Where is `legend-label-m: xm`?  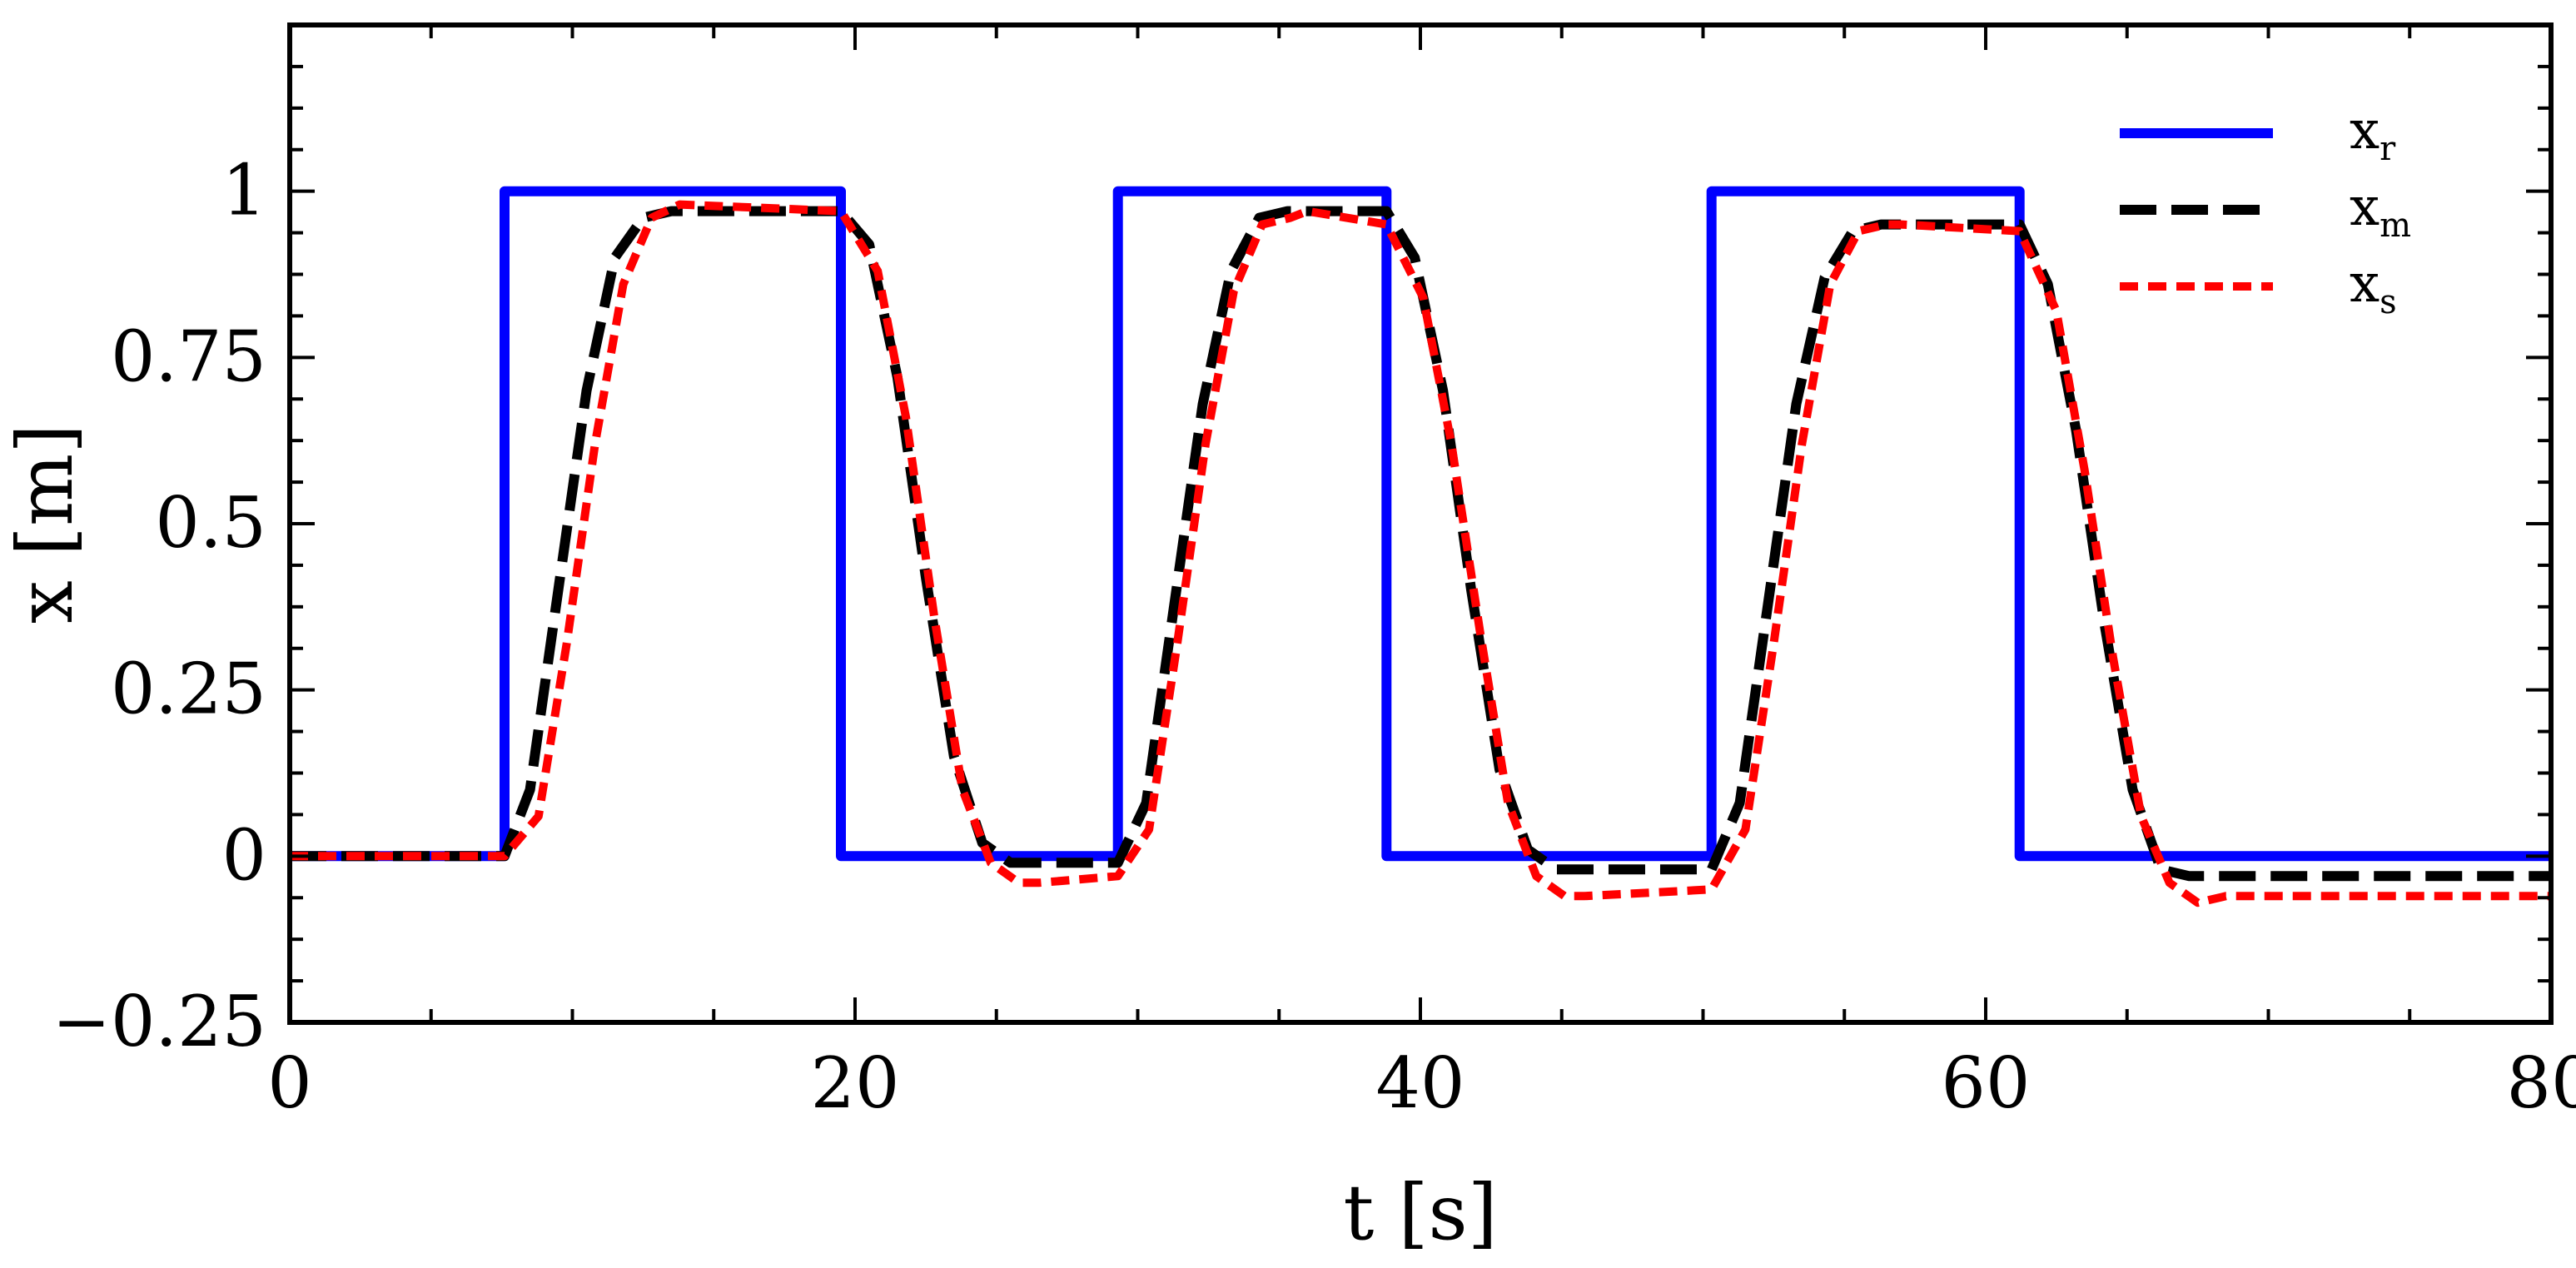
legend-label-m: xm is located at coordinates (2380, 211).